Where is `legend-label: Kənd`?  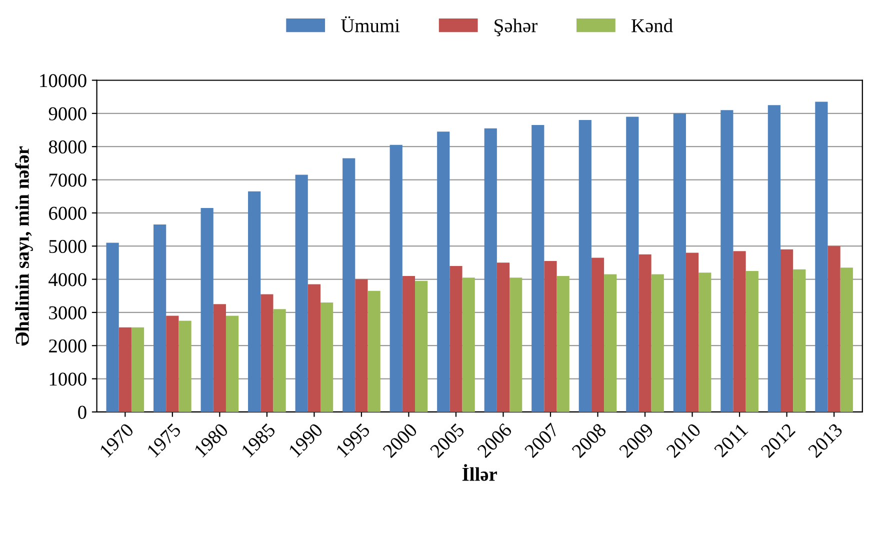
legend-label: Kənd is located at coordinates (652, 25).